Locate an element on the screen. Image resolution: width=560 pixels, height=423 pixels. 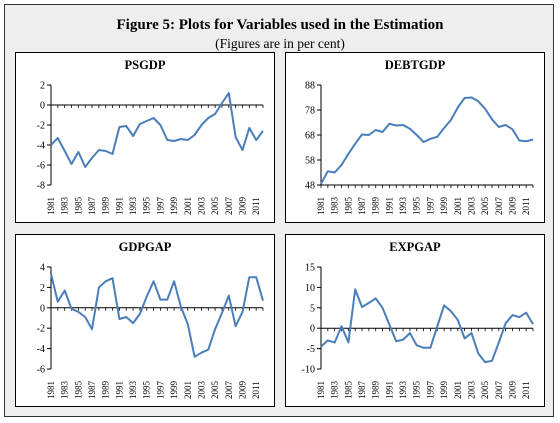
y-tick-label: 68 is located at coordinates (310, 136).